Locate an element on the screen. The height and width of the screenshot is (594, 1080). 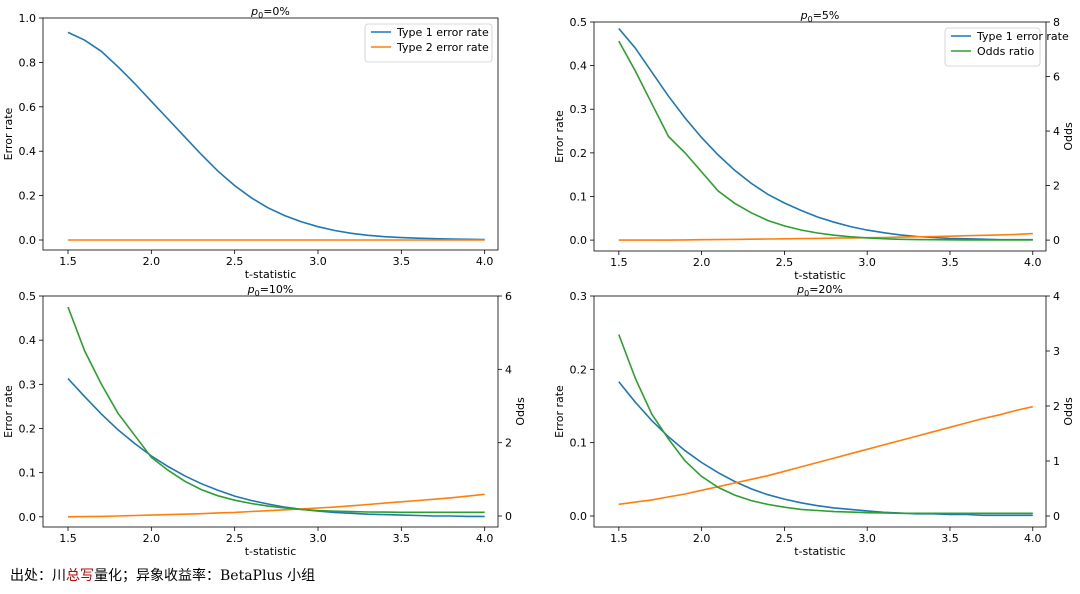
legend-label: Odds ratio is located at coordinates (1005, 51).